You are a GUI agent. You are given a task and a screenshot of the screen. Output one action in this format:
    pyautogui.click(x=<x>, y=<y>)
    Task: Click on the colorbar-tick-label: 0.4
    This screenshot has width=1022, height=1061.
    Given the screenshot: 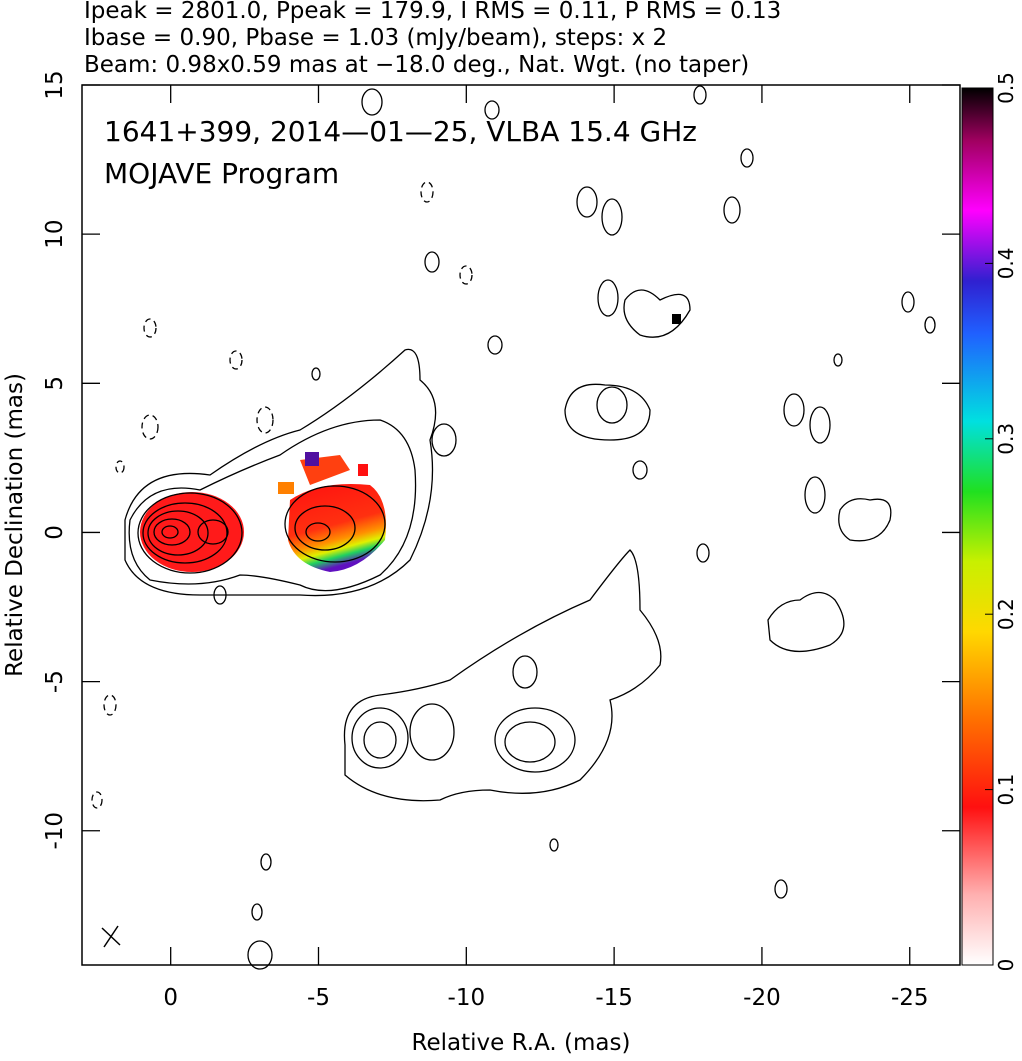 What is the action you would take?
    pyautogui.click(x=1006, y=263)
    